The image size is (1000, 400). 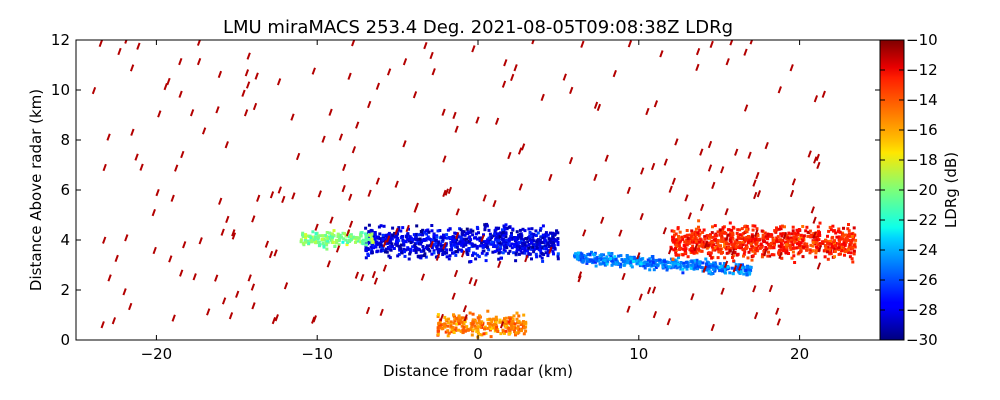 What do you see at coordinates (65, 140) in the screenshot?
I see `y-tick-label: 8` at bounding box center [65, 140].